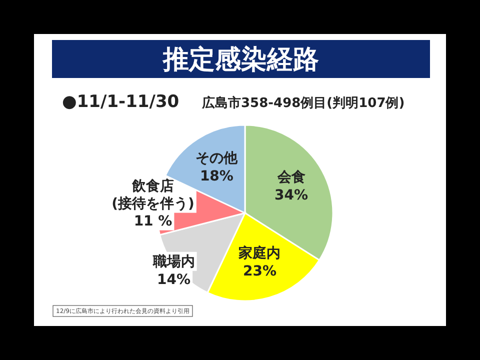 This screenshot has height=360, width=480. Describe the element at coordinates (240, 60) in the screenshot. I see `chart-title: 推定感染経路` at that location.